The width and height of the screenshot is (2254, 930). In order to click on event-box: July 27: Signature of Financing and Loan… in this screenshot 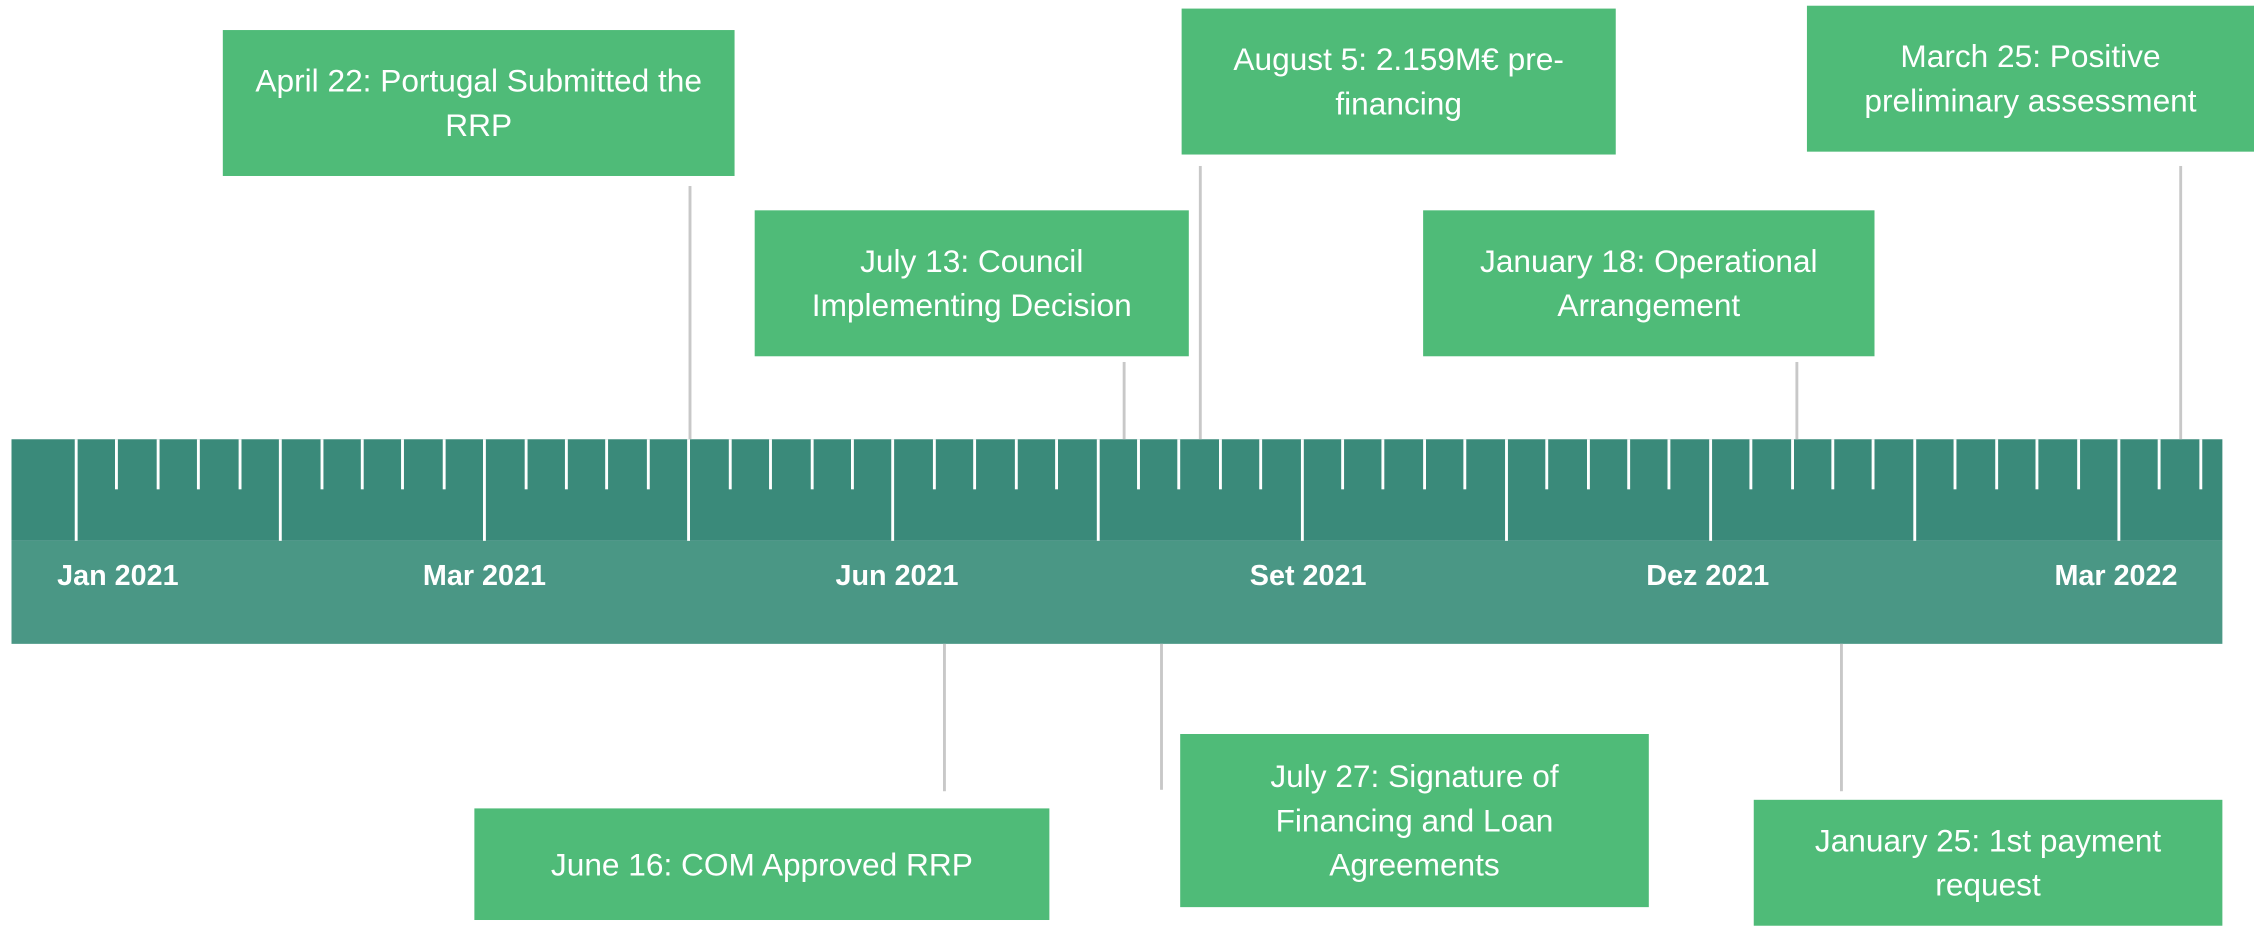, I will do `click(1414, 821)`.